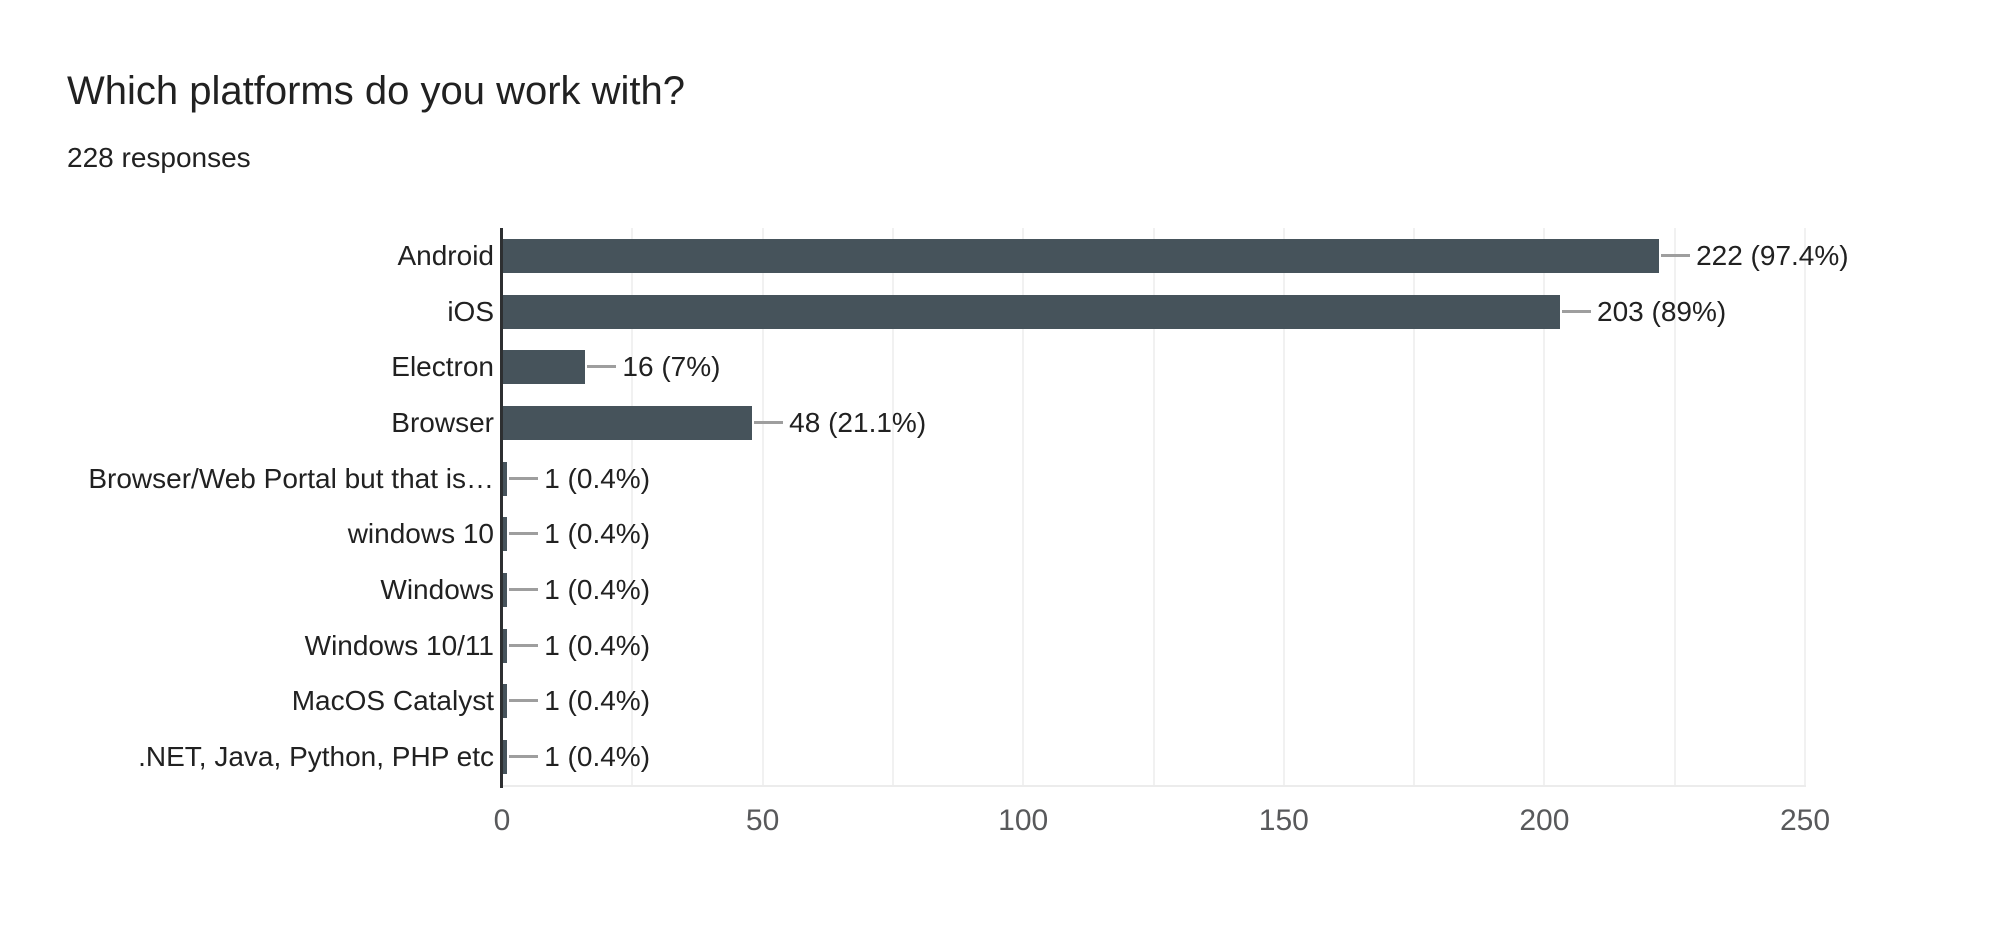 This screenshot has width=1999, height=951. I want to click on response-count: 228 responses, so click(159, 157).